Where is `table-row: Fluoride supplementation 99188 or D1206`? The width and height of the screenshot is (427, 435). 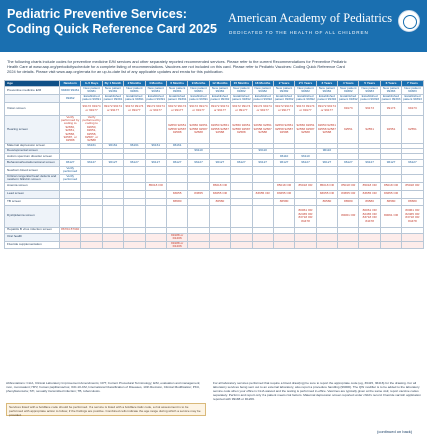
table-row: Fluoride supplementation 99188 or D1206 is located at coordinates (214, 245).